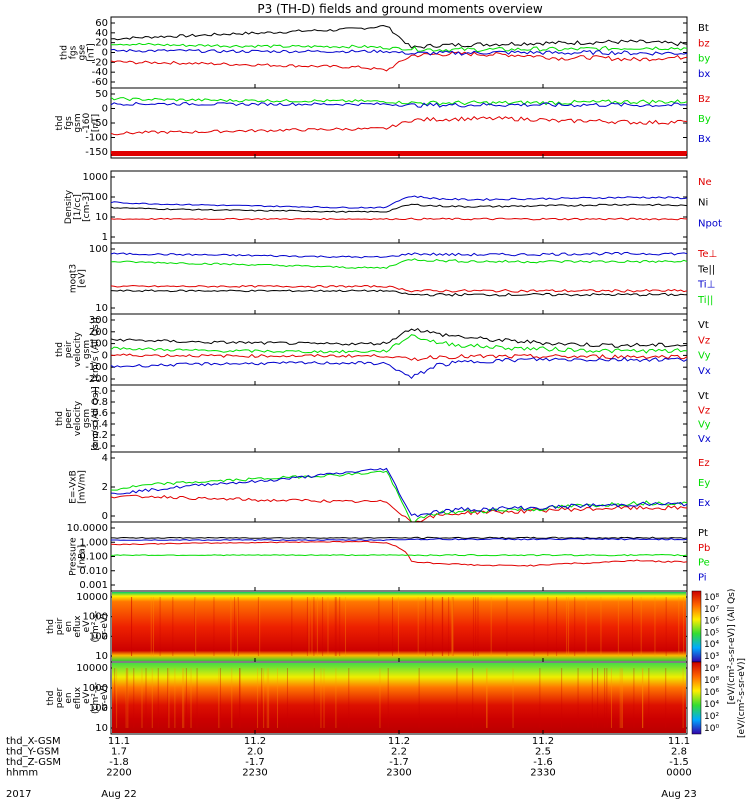  I want to click on series-line-Vy, so click(399, 344).